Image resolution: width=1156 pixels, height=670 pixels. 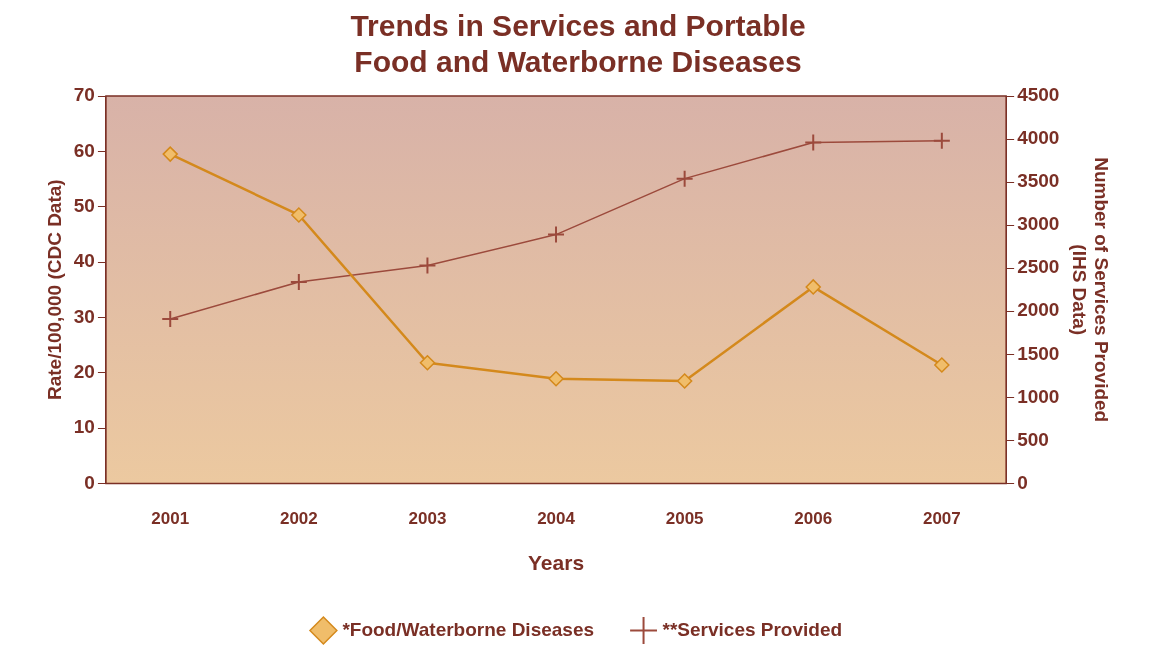 I want to click on y-tick-label: 20, so click(x=84, y=371).